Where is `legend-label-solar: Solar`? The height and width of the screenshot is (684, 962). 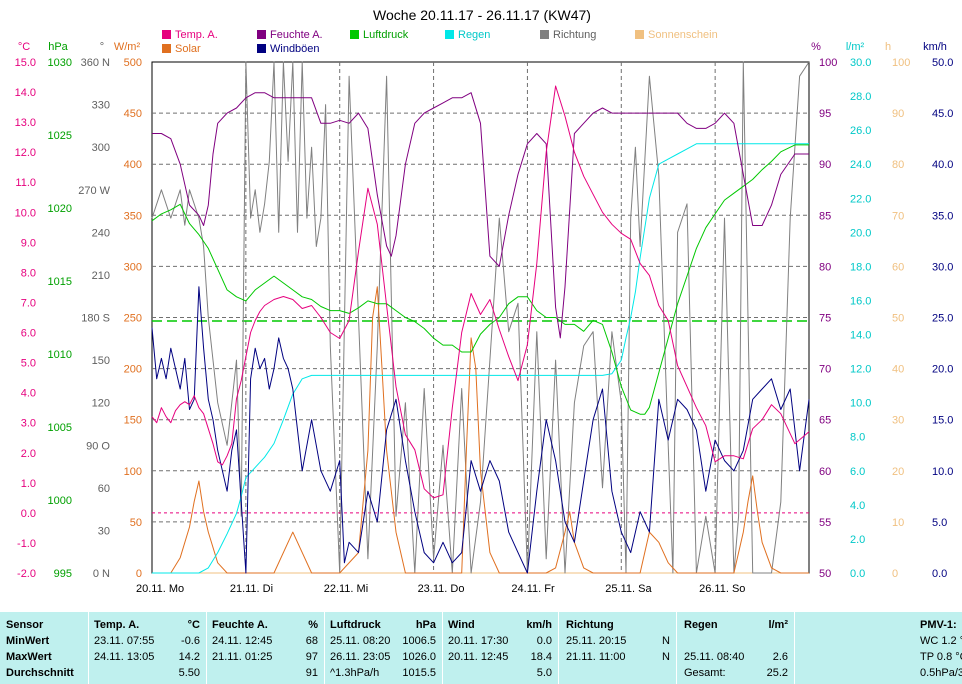 legend-label-solar: Solar is located at coordinates (188, 49).